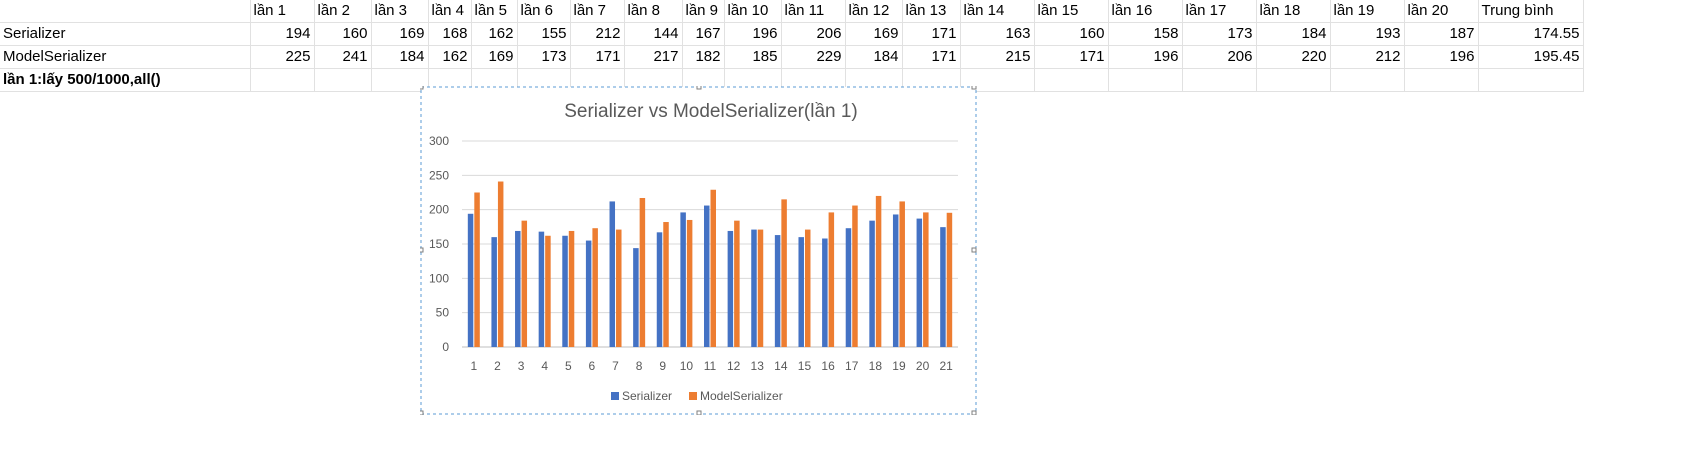  Describe the element at coordinates (1219, 11) in the screenshot. I see `column-header-cell: lần 17` at that location.